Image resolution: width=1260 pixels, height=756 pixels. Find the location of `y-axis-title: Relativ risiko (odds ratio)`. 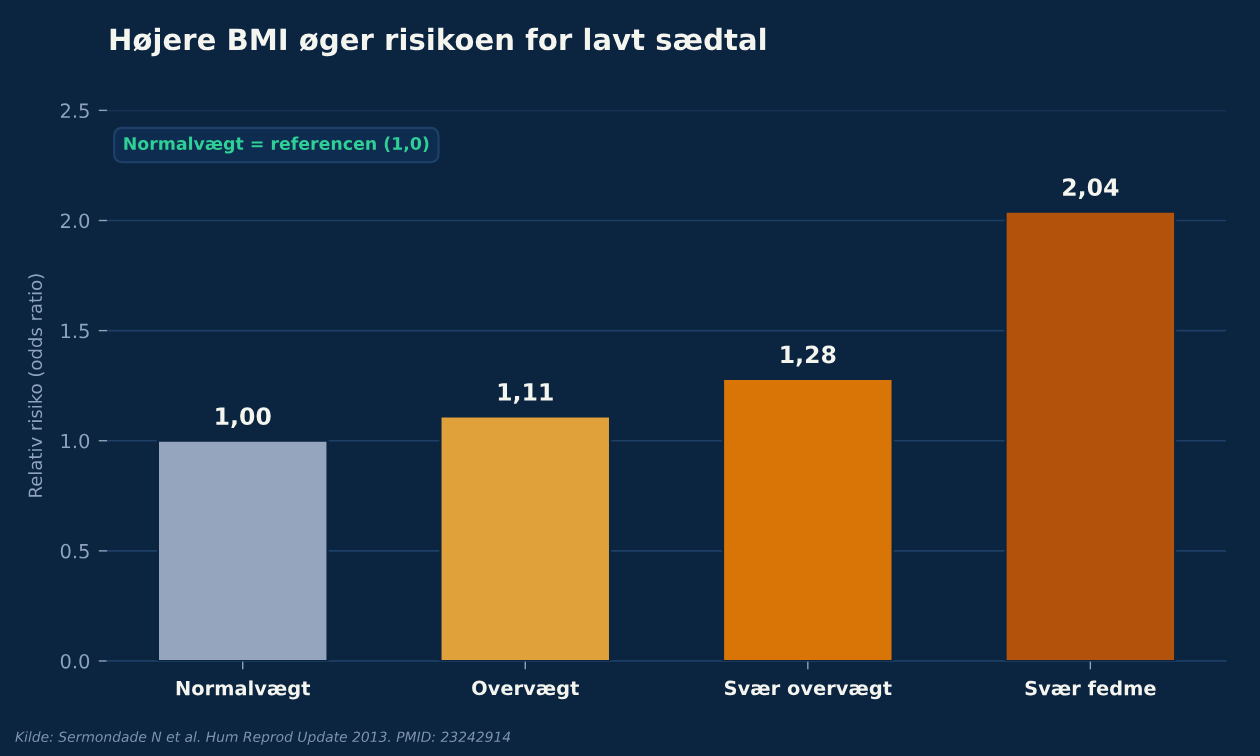

y-axis-title: Relativ risiko (odds ratio) is located at coordinates (36, 385).